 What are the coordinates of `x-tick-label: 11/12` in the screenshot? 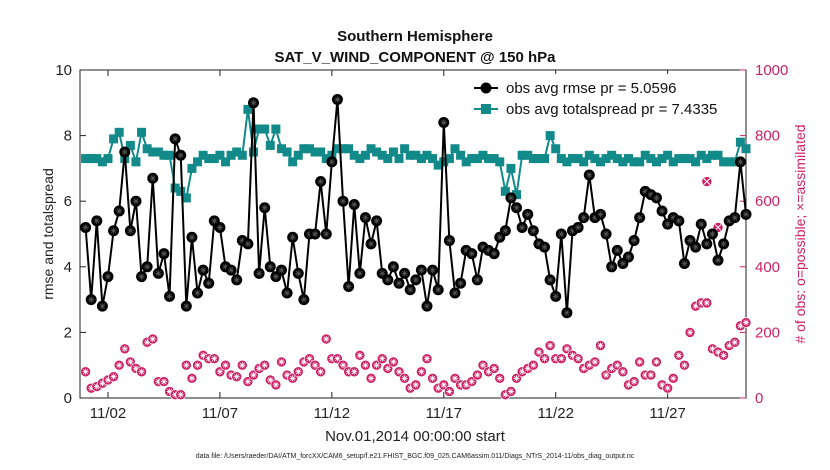 It's located at (332, 413).